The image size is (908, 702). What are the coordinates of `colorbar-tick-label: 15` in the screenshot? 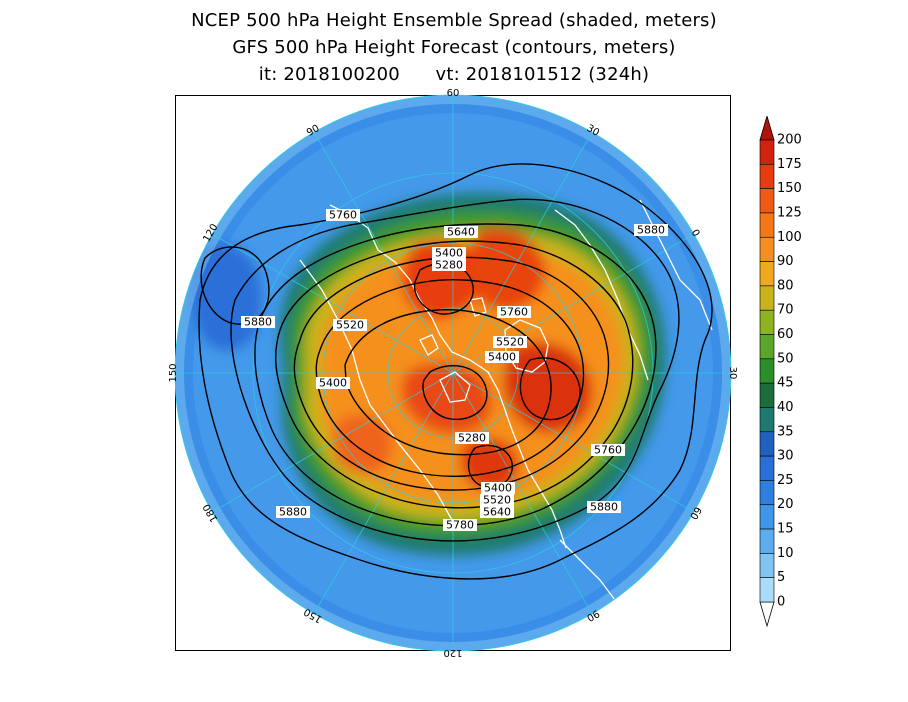 It's located at (785, 529).